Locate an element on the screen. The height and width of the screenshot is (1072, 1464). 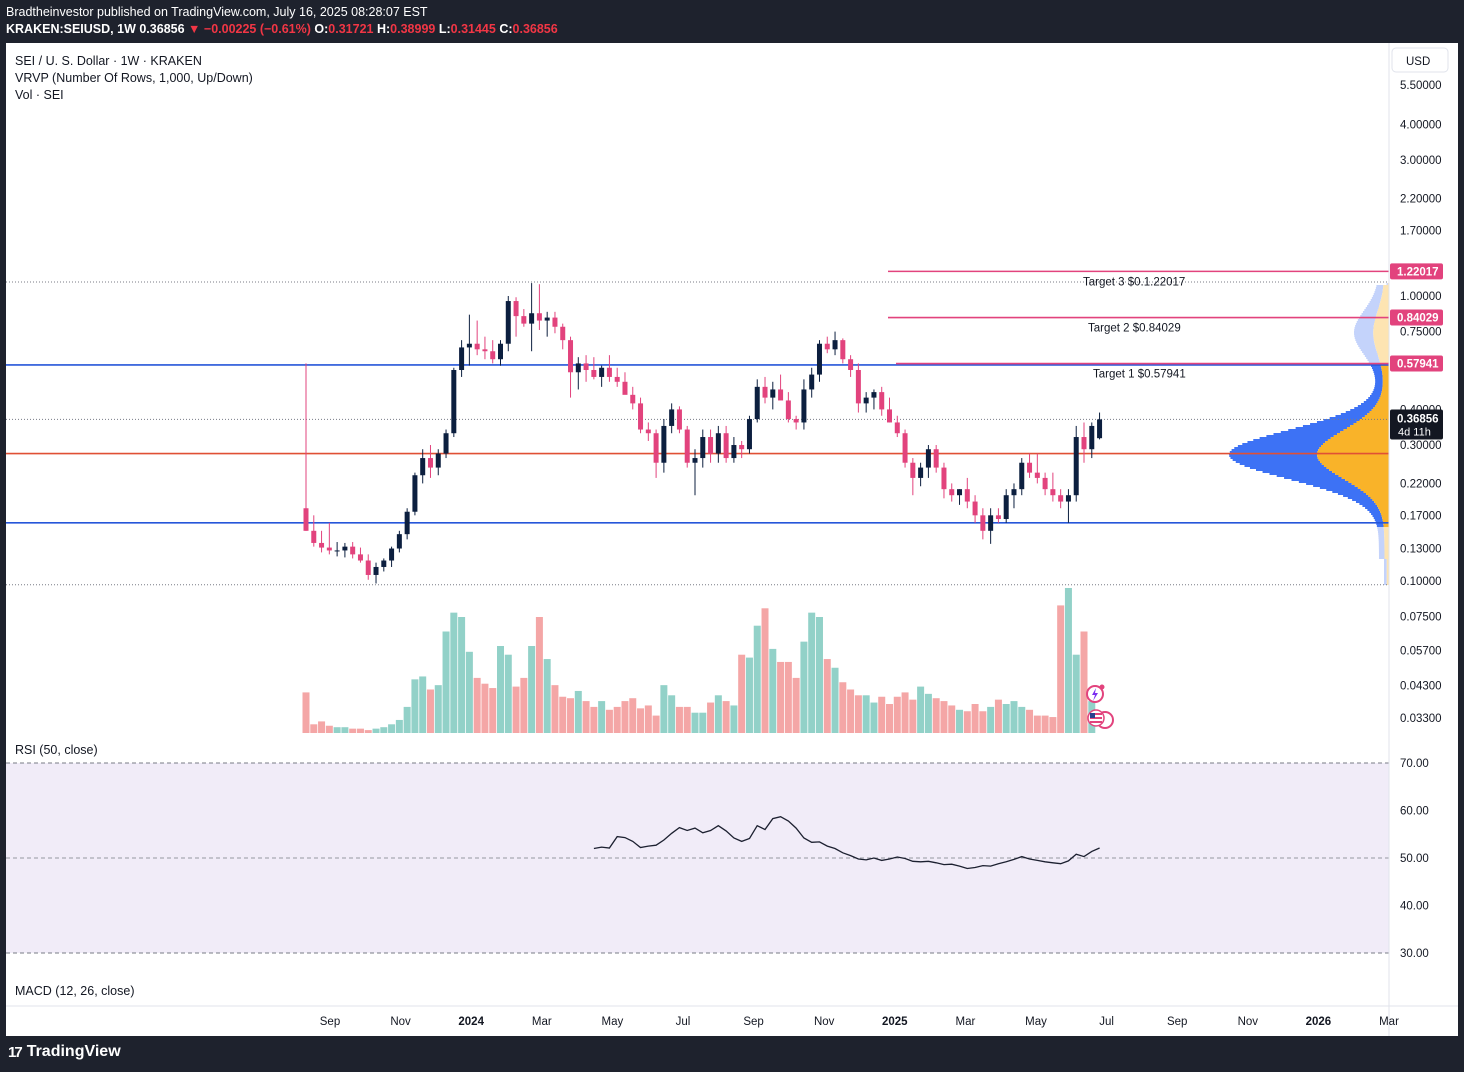
us-flag-icon is located at coordinates (1100, 719).